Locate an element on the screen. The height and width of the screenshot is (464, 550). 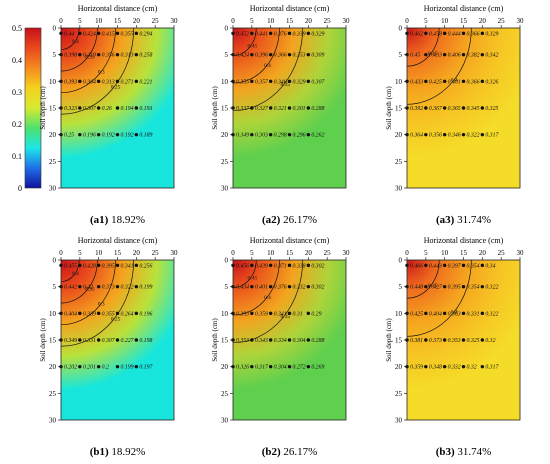
sample-value: 0.353 is located at coordinates (242, 341).